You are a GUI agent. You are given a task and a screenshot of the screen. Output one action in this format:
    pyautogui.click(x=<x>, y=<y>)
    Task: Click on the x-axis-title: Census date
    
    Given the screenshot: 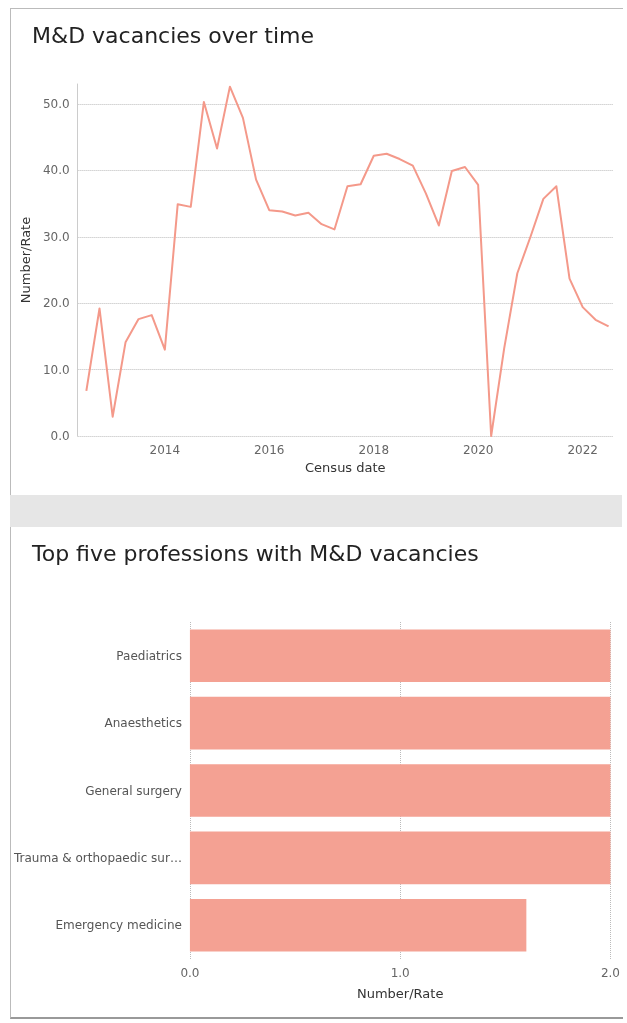 What is the action you would take?
    pyautogui.click(x=345, y=467)
    